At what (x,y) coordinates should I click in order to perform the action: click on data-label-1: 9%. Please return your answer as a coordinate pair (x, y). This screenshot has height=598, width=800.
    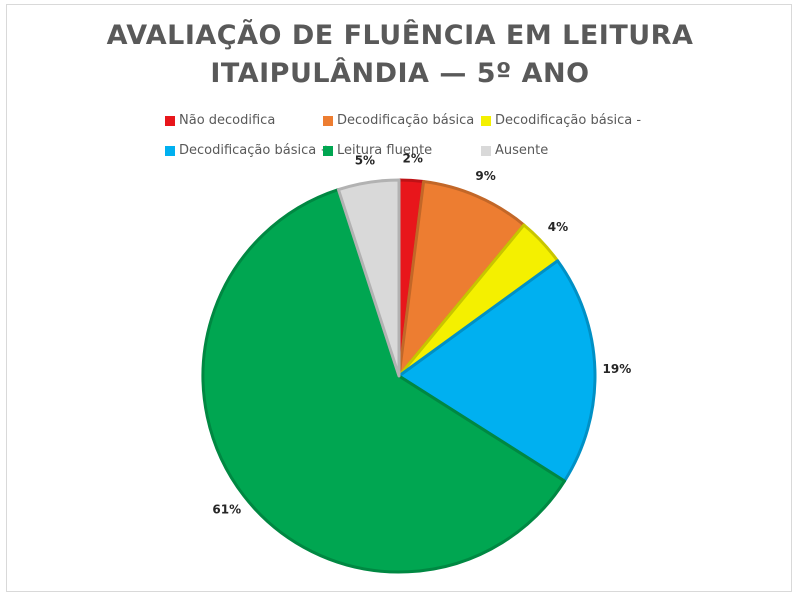
    Looking at the image, I should click on (485, 176).